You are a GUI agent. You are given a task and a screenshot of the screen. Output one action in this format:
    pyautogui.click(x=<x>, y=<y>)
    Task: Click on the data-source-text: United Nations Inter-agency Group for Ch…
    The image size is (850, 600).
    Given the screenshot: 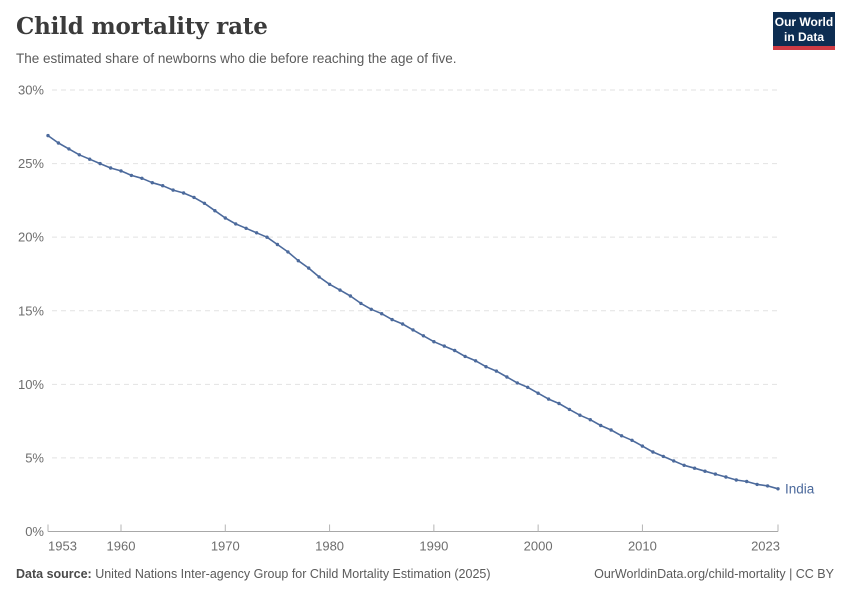 What is the action you would take?
    pyautogui.click(x=291, y=574)
    